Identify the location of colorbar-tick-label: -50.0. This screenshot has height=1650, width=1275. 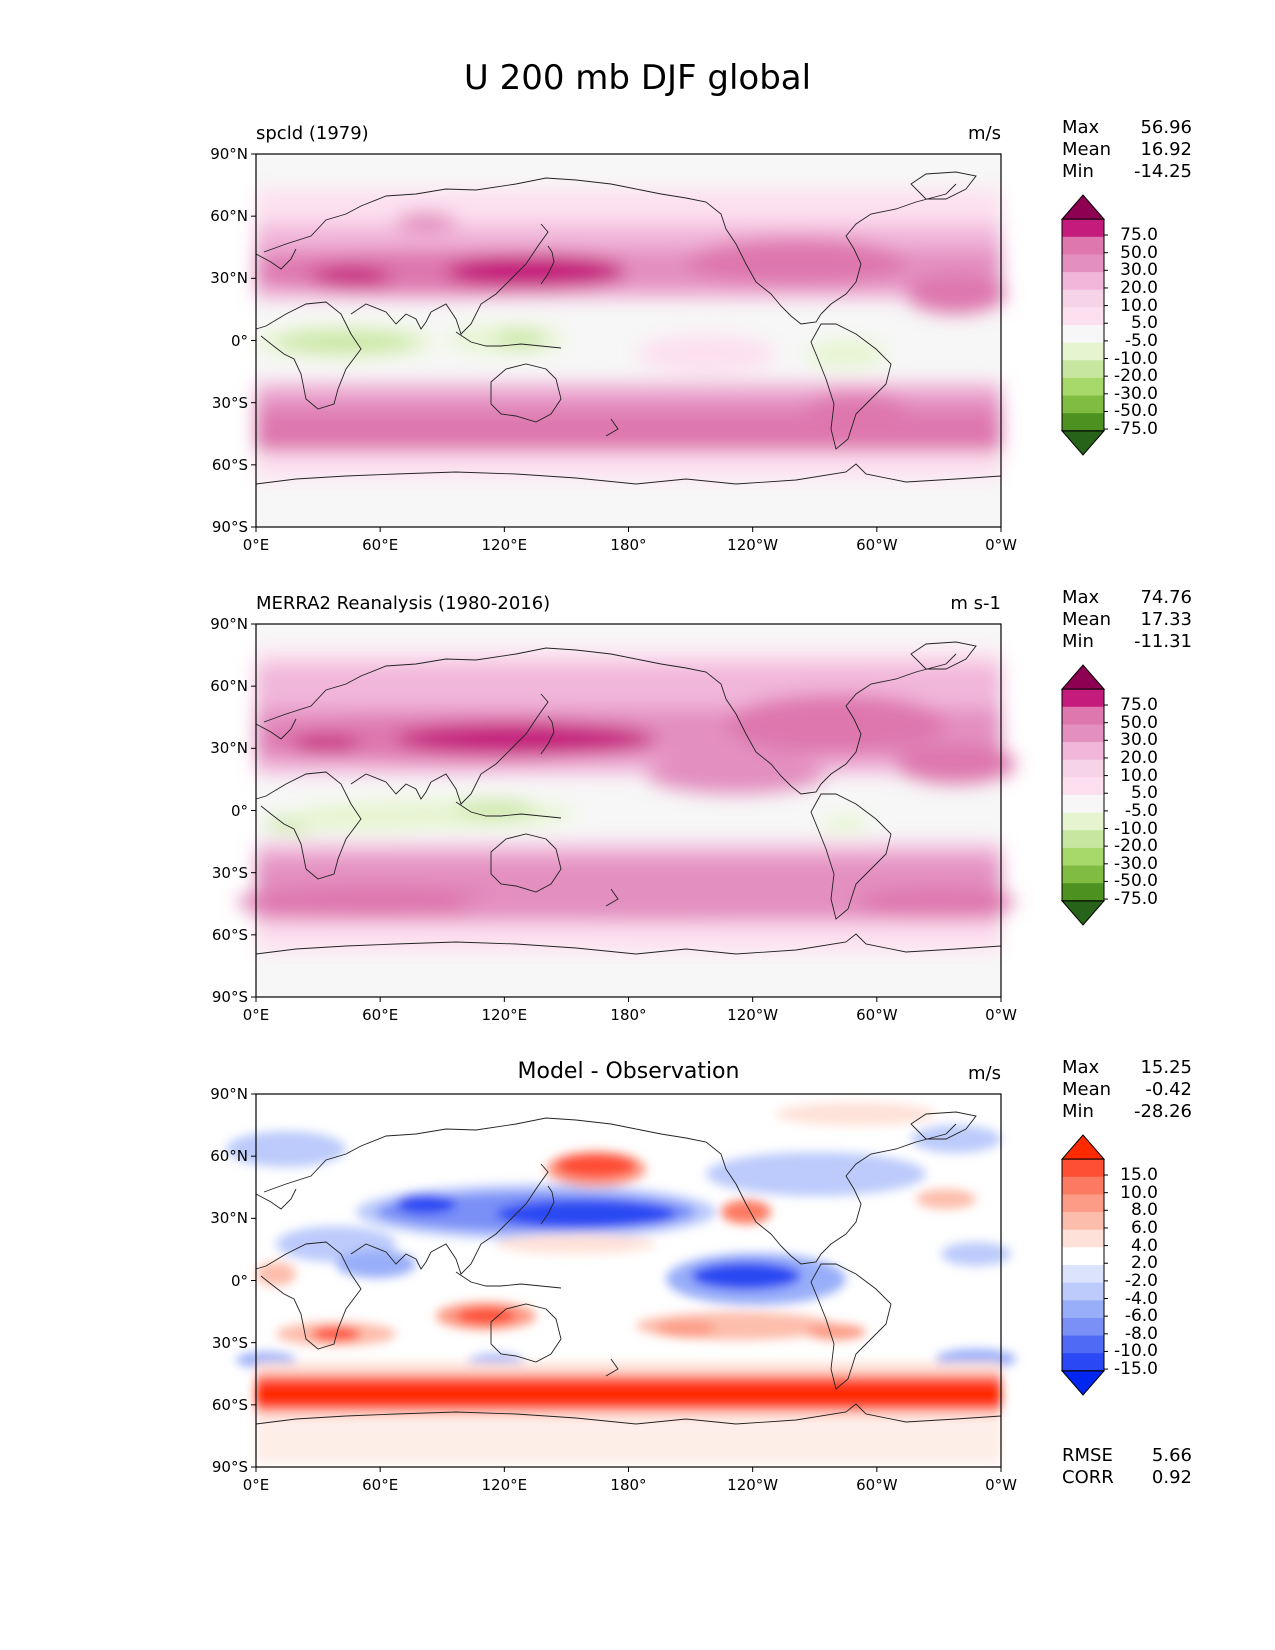
(1136, 411).